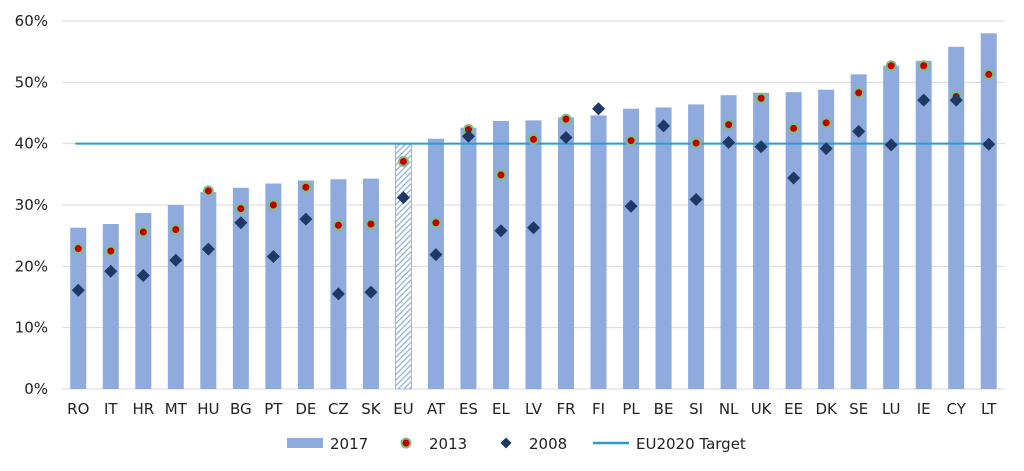 This screenshot has width=1024, height=471. Describe the element at coordinates (436, 255) in the screenshot. I see `marker-2008-at` at that location.